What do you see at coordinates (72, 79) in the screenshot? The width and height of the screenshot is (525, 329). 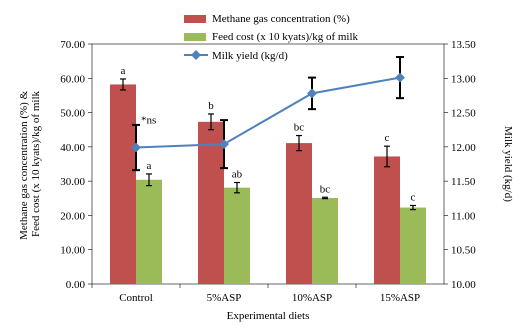 I see `left-axis-tick-label: 60.00` at bounding box center [72, 79].